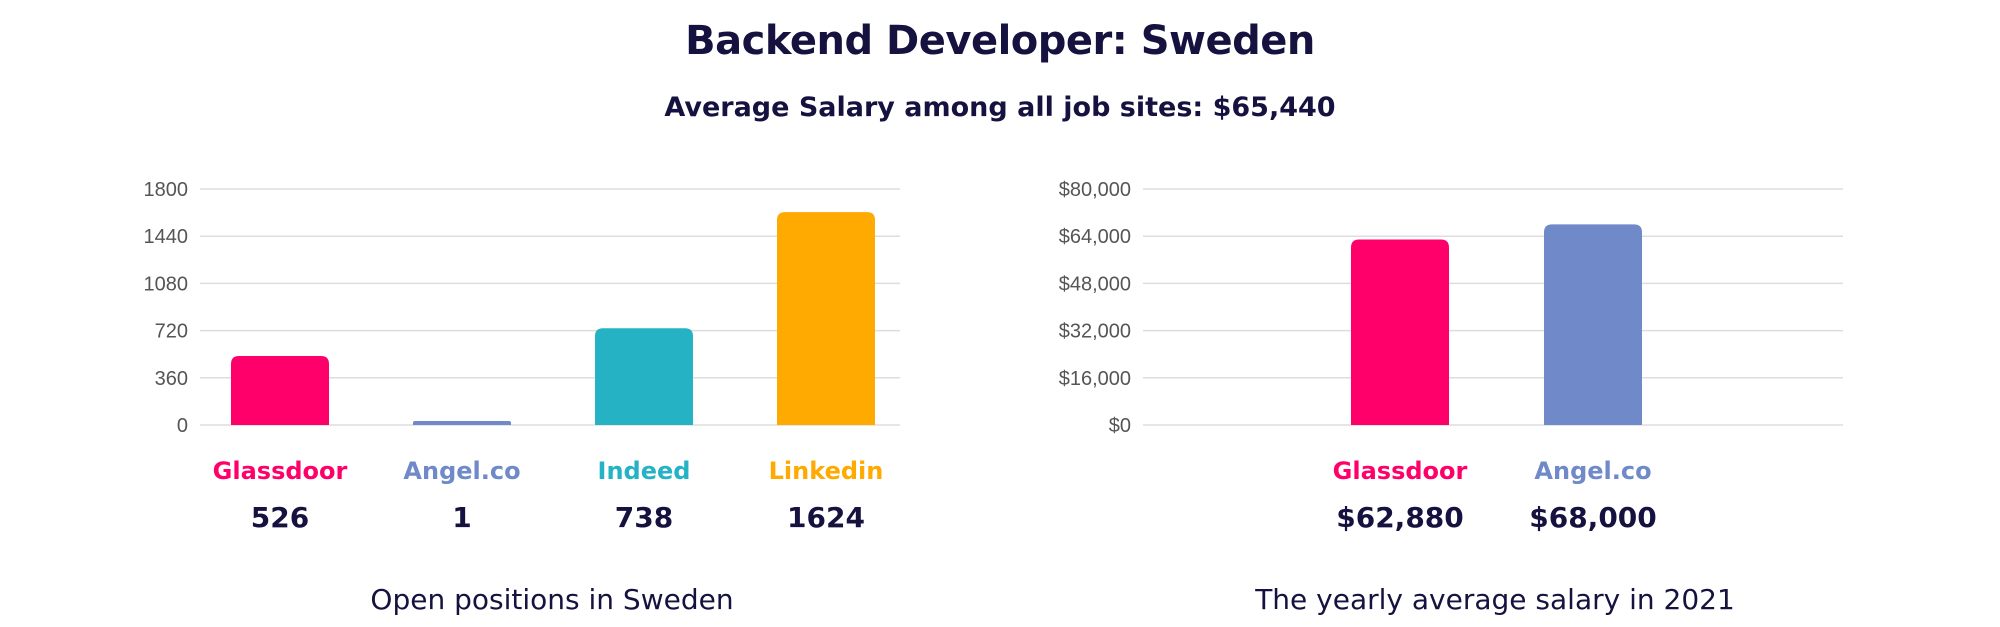 This screenshot has width=2000, height=627. What do you see at coordinates (1095, 284) in the screenshot?
I see `y-tick-label: $48,000` at bounding box center [1095, 284].